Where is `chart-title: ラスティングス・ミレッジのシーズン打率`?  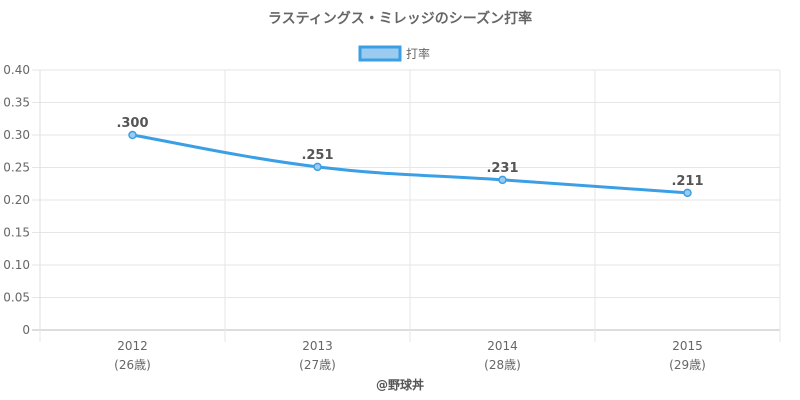
chart-title: ラスティングス・ミレッジのシーズン打率 is located at coordinates (400, 18).